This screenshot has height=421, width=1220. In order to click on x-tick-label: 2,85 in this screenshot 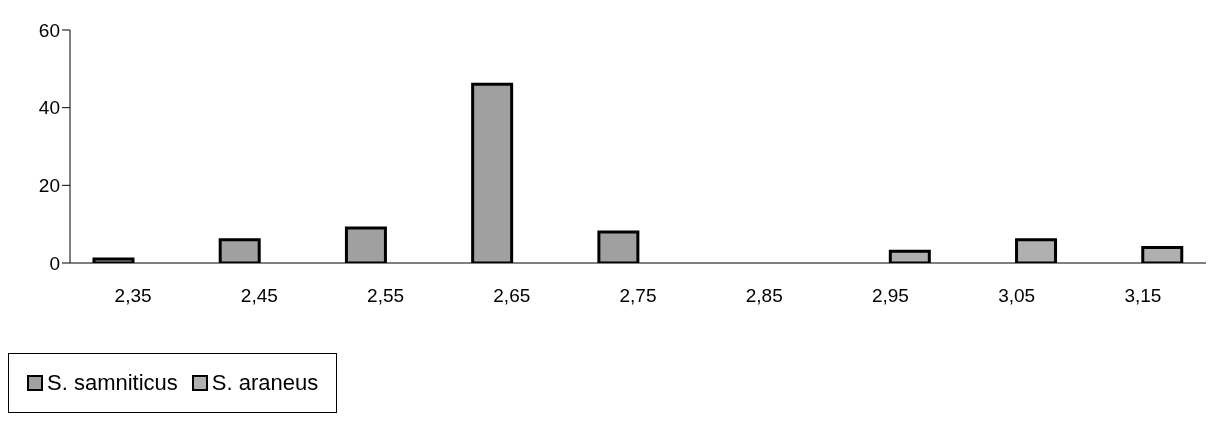, I will do `click(764, 296)`.